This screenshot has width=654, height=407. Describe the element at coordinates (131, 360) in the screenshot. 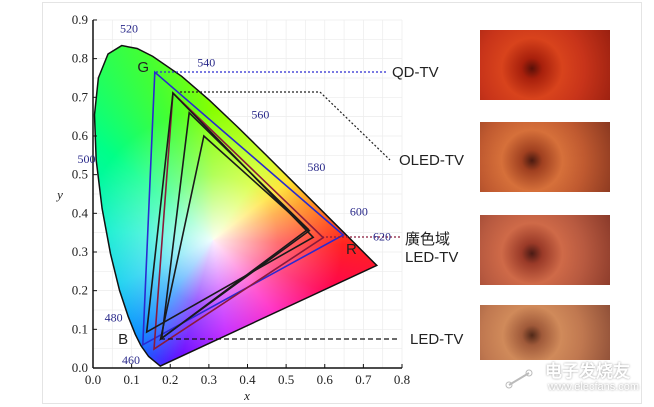

I see `wavelength-label-460: 460` at that location.